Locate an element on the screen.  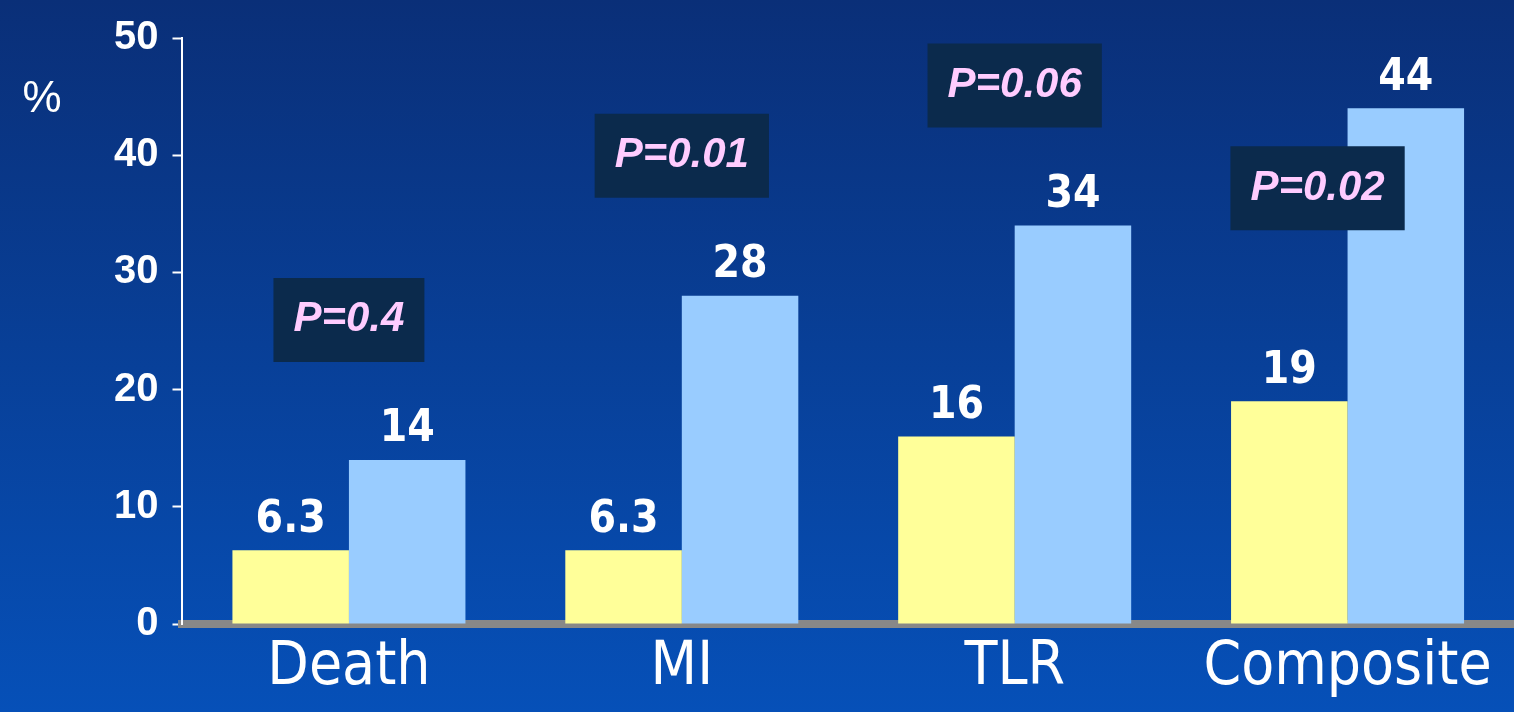
x-tick-label: Death is located at coordinates (349, 662).